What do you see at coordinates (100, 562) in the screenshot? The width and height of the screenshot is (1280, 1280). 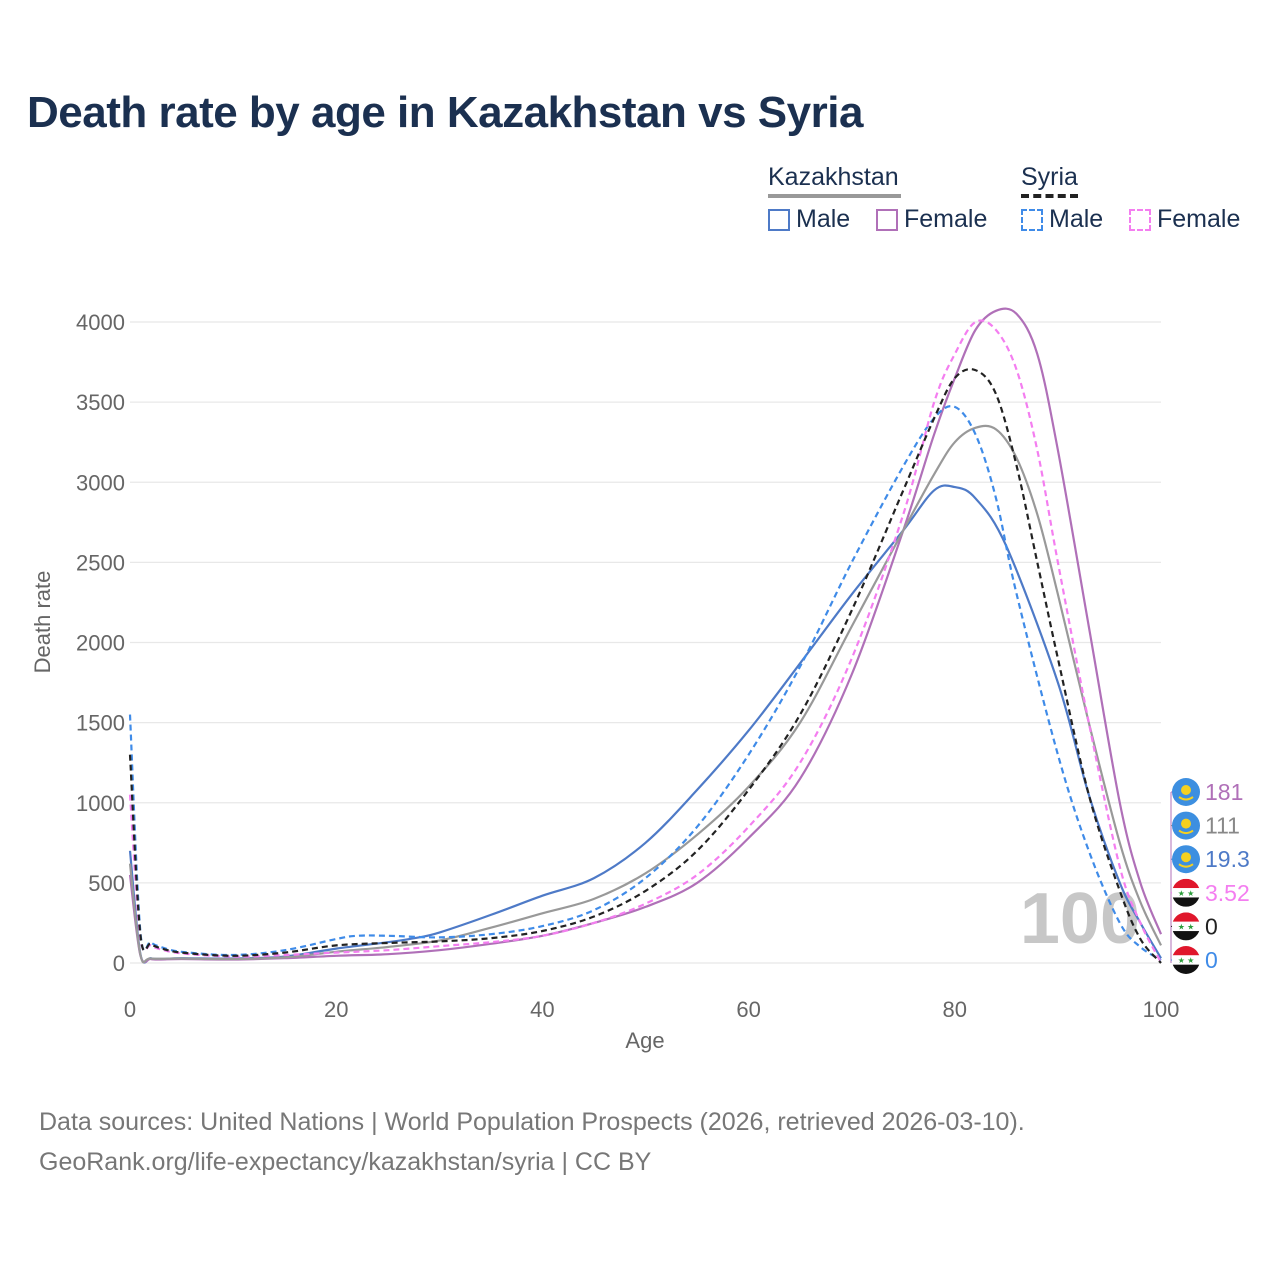 I see `y-tick-label: 2500` at bounding box center [100, 562].